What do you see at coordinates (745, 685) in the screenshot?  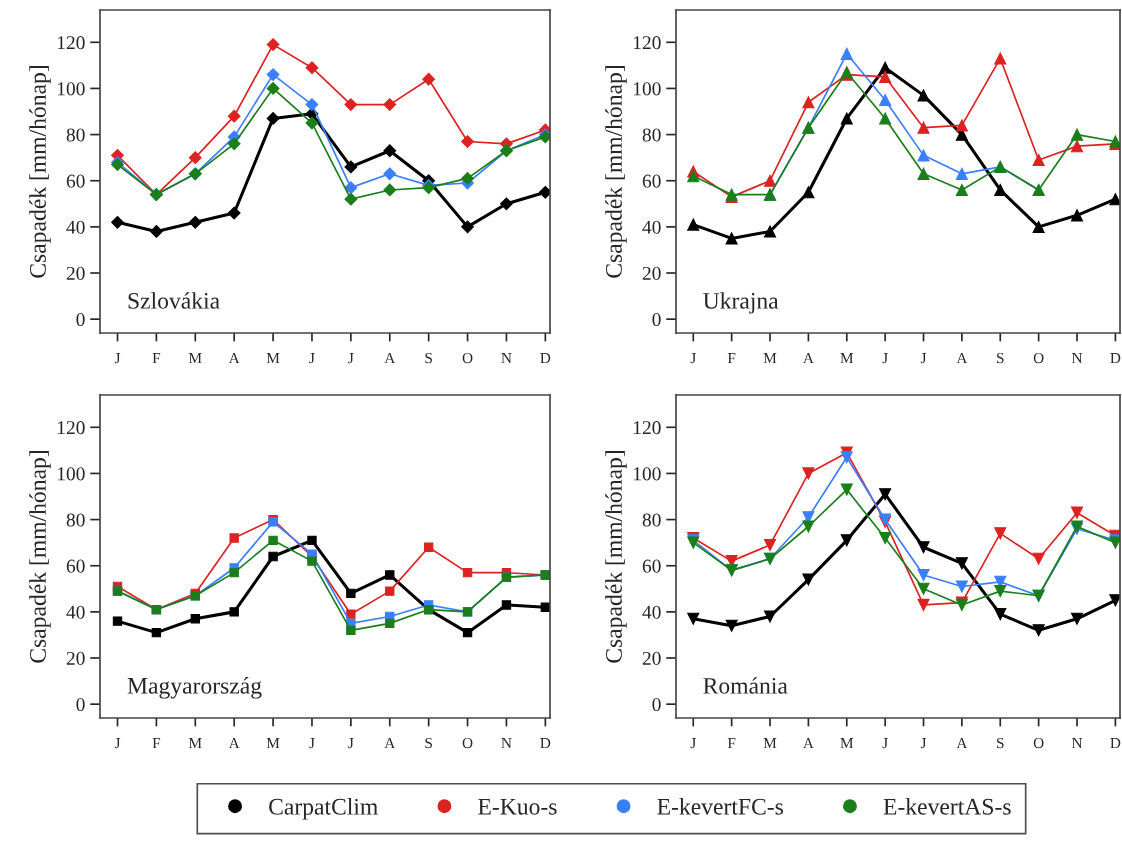 I see `annotation: Románia` at bounding box center [745, 685].